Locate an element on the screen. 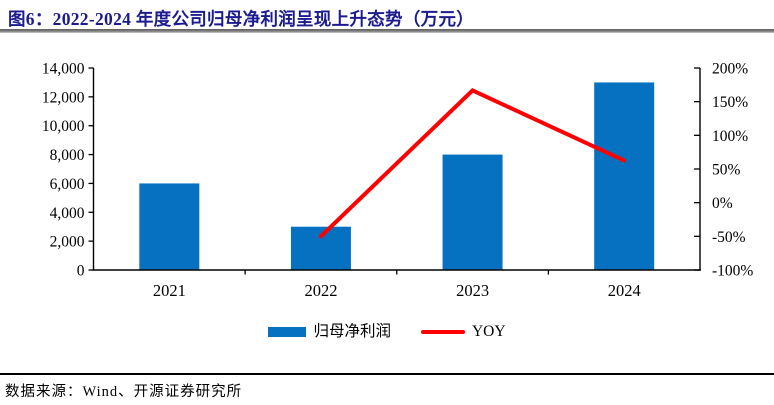 The image size is (774, 405). y-left-tick-label: 12,000 is located at coordinates (63, 97).